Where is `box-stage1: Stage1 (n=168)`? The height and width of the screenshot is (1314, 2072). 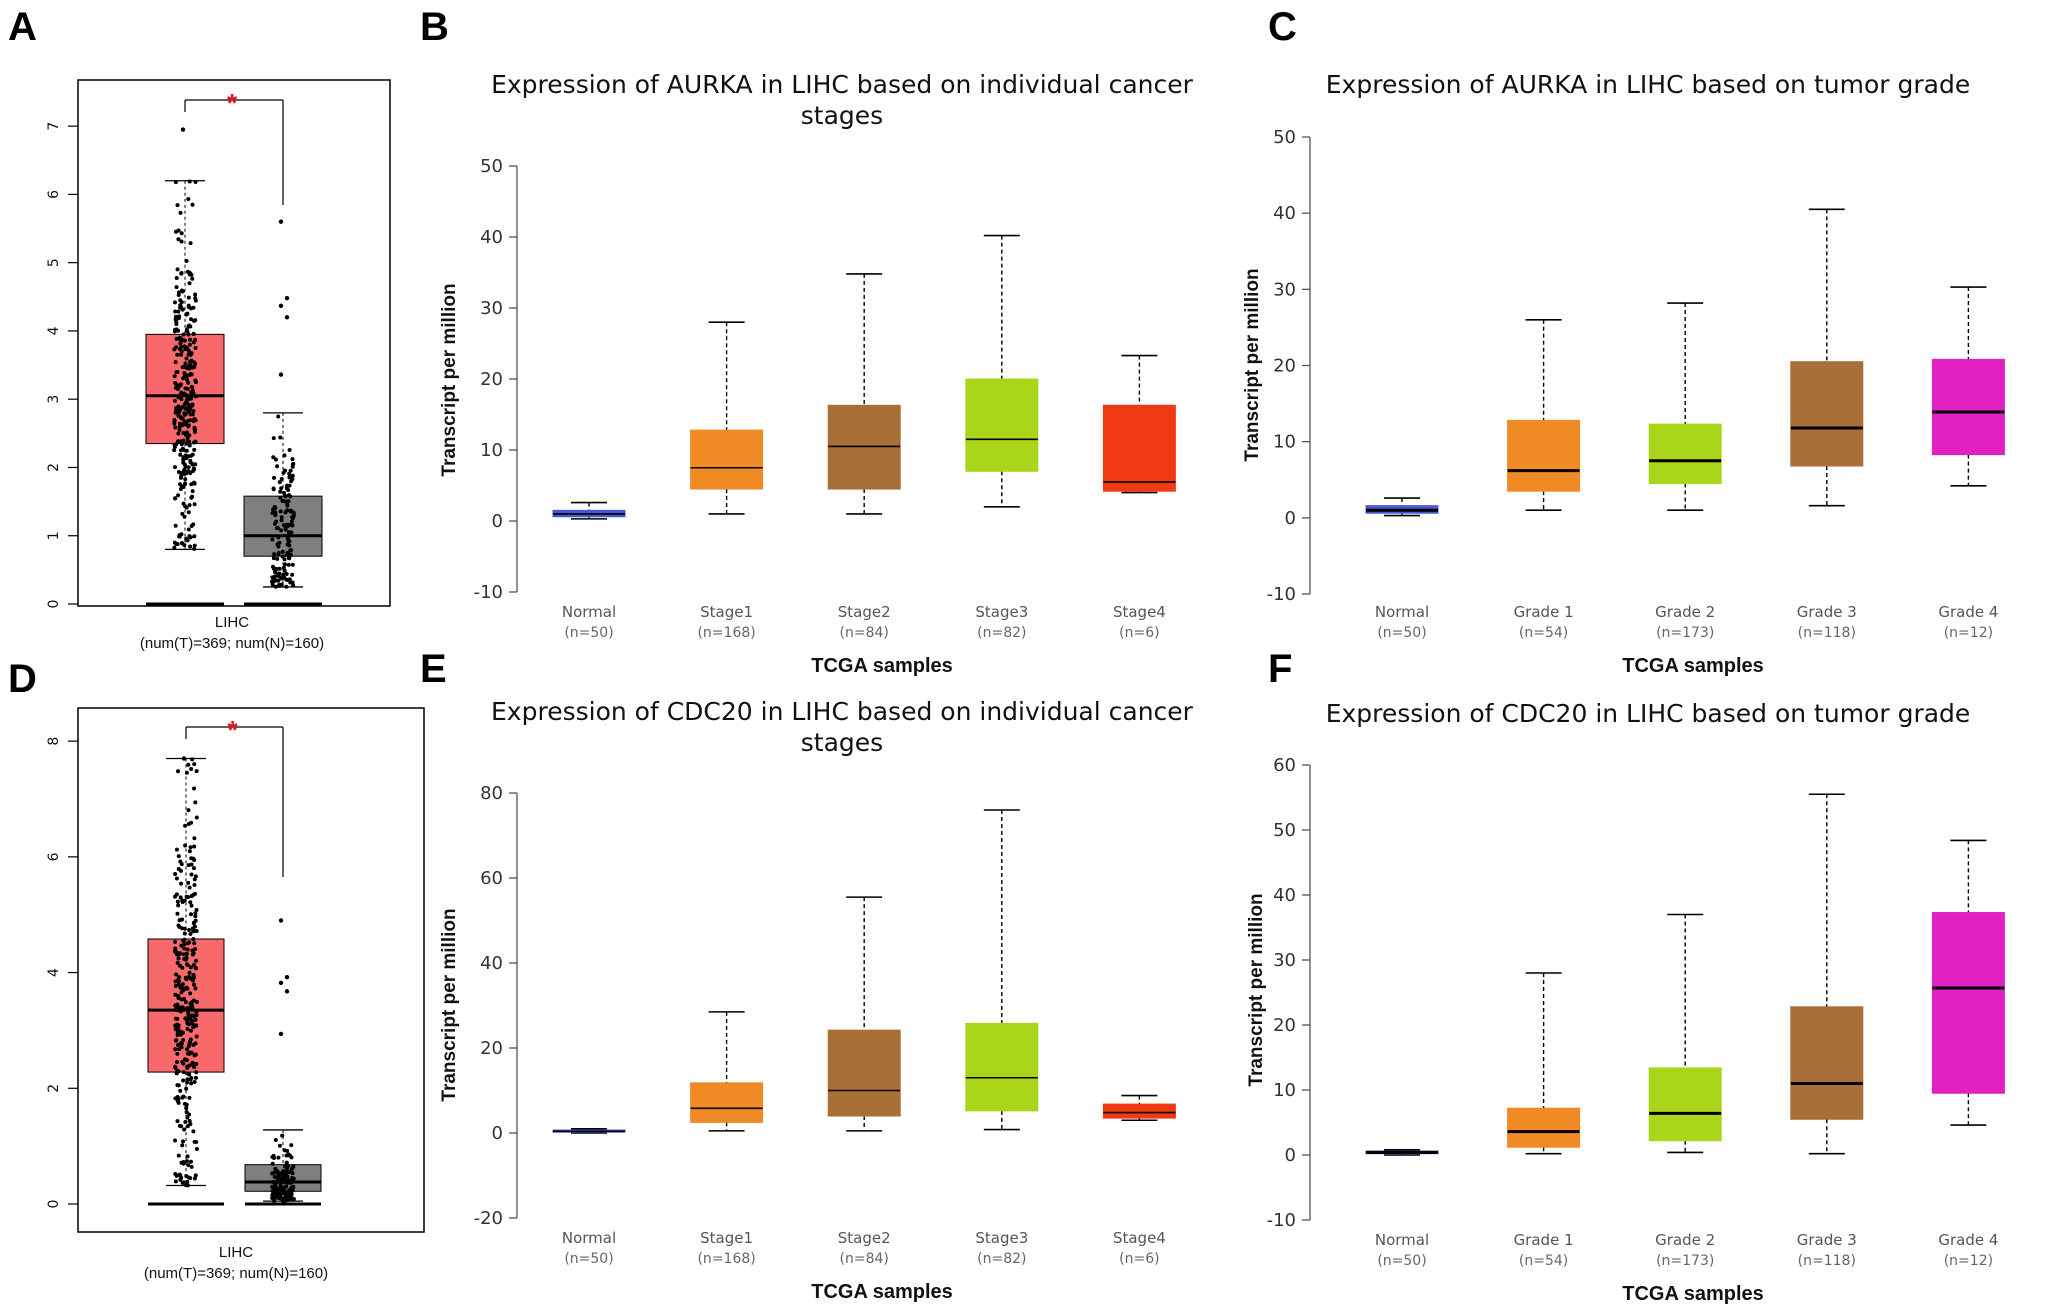
box-stage1: Stage1 (n=168) is located at coordinates (727, 481).